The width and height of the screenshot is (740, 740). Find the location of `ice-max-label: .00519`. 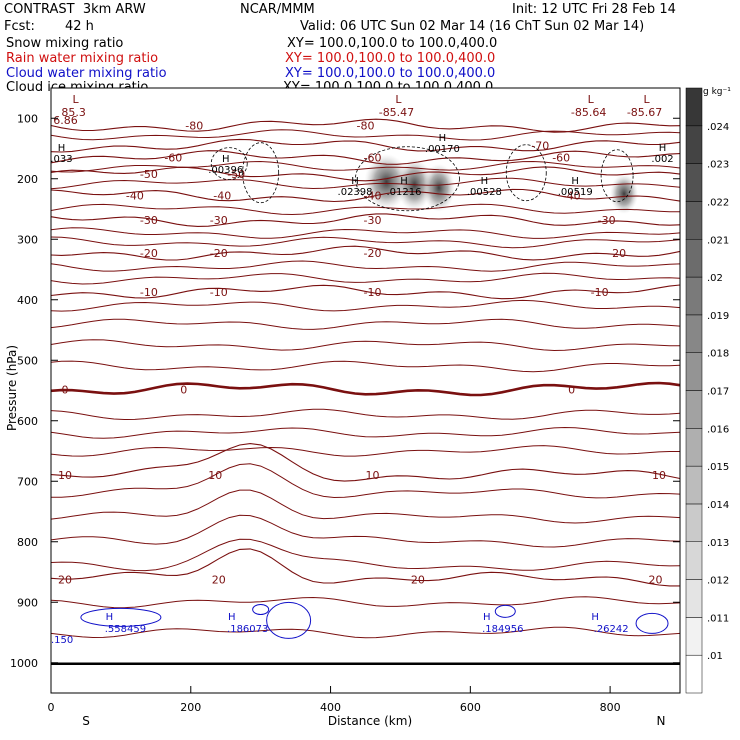

ice-max-label: .00519 is located at coordinates (575, 192).